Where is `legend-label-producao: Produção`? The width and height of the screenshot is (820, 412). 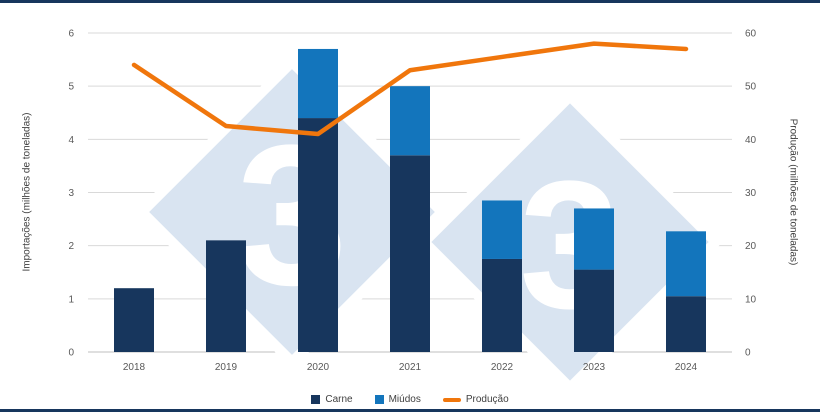 legend-label-producao: Produção is located at coordinates (487, 399).